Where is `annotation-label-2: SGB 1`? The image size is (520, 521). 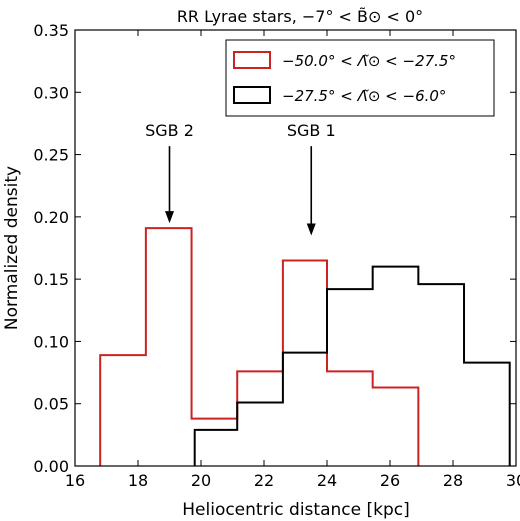
annotation-label-2: SGB 1 is located at coordinates (311, 130).